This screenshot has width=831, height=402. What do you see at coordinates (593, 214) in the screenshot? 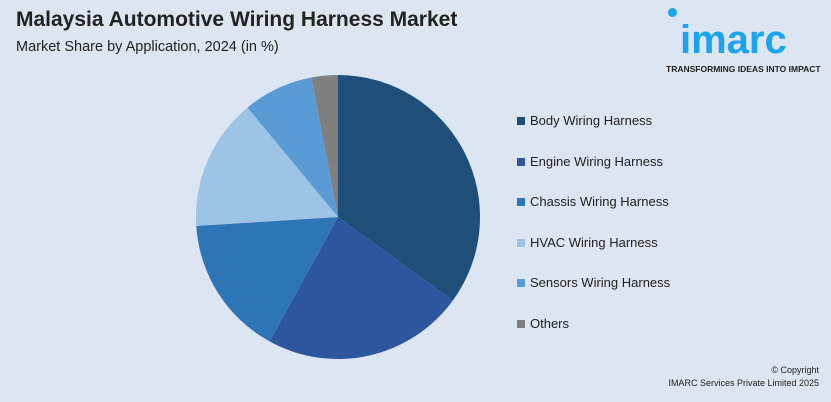
I see `legend-item: Chassis Wiring Harness` at bounding box center [593, 214].